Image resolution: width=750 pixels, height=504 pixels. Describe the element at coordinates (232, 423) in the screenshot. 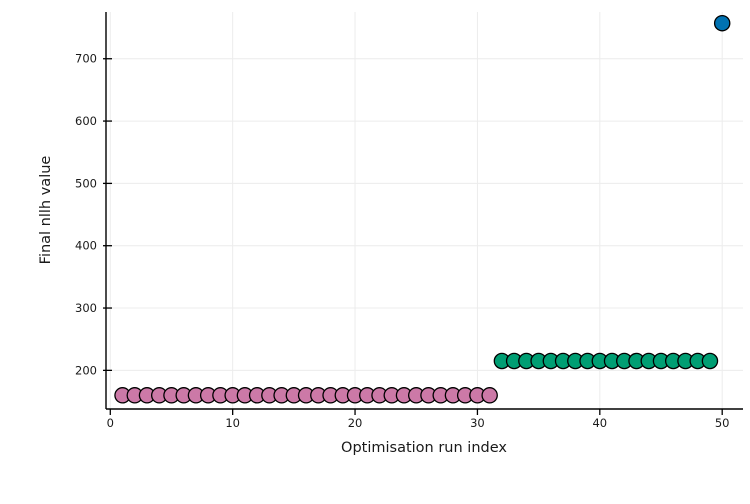

I see `x-tick-label: 10` at that location.